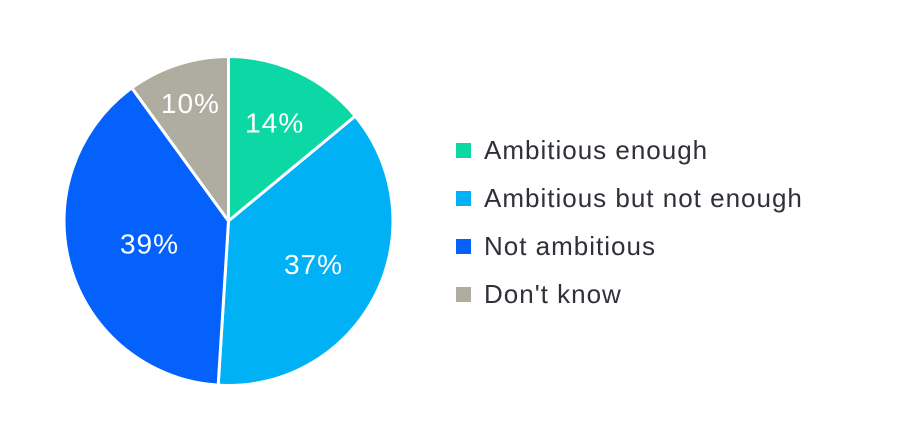 This screenshot has height=446, width=900. Describe the element at coordinates (149, 243) in the screenshot. I see `slice-label: 39%` at that location.